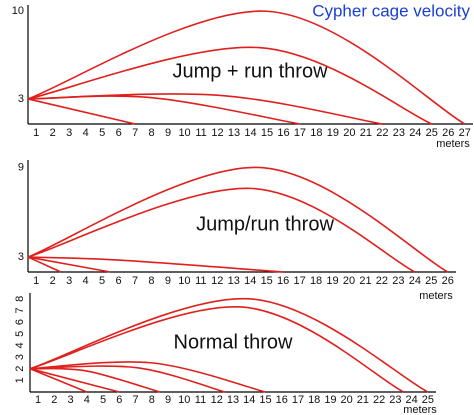  Describe the element at coordinates (20, 310) in the screenshot. I see `y-tick-label: 7` at that location.